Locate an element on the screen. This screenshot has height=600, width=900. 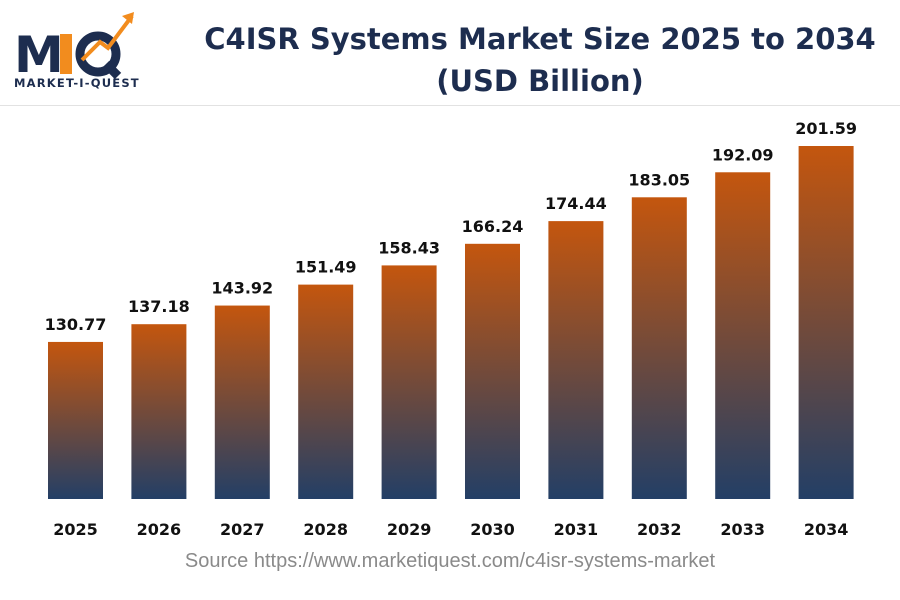
bar-2025 is located at coordinates (75, 420).